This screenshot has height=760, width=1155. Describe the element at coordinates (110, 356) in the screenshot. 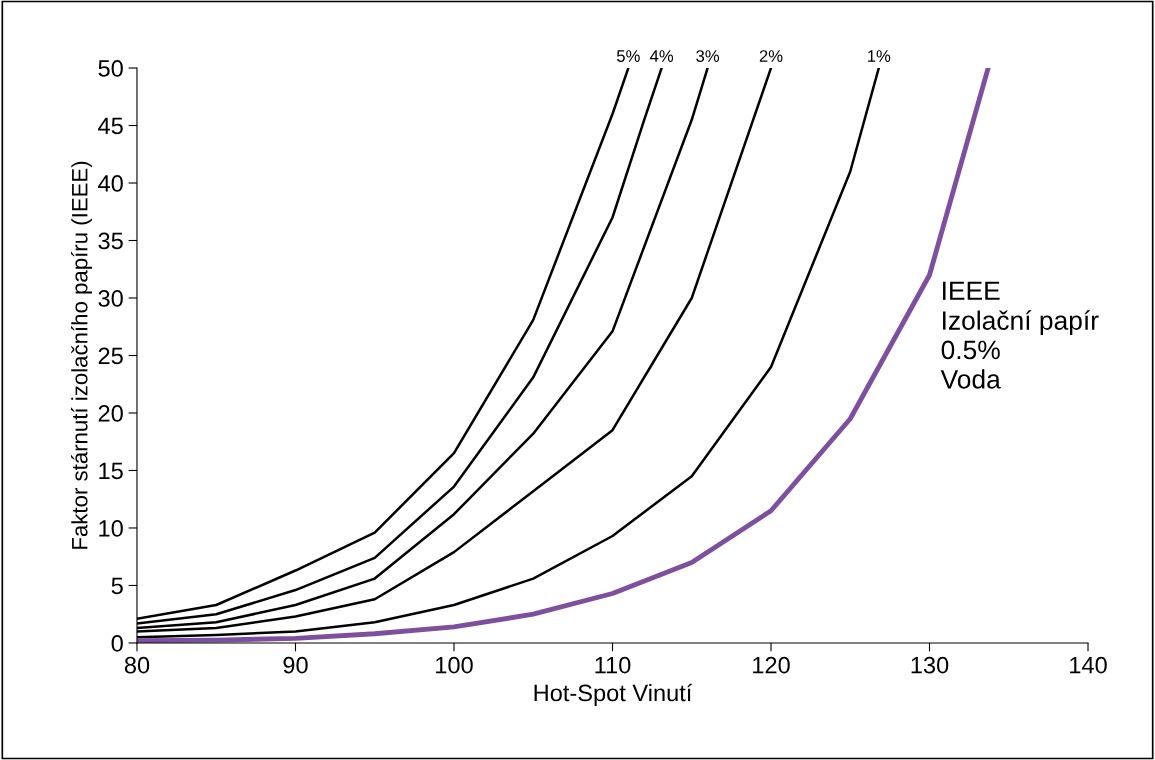

I see `y-tick-label: 25` at that location.